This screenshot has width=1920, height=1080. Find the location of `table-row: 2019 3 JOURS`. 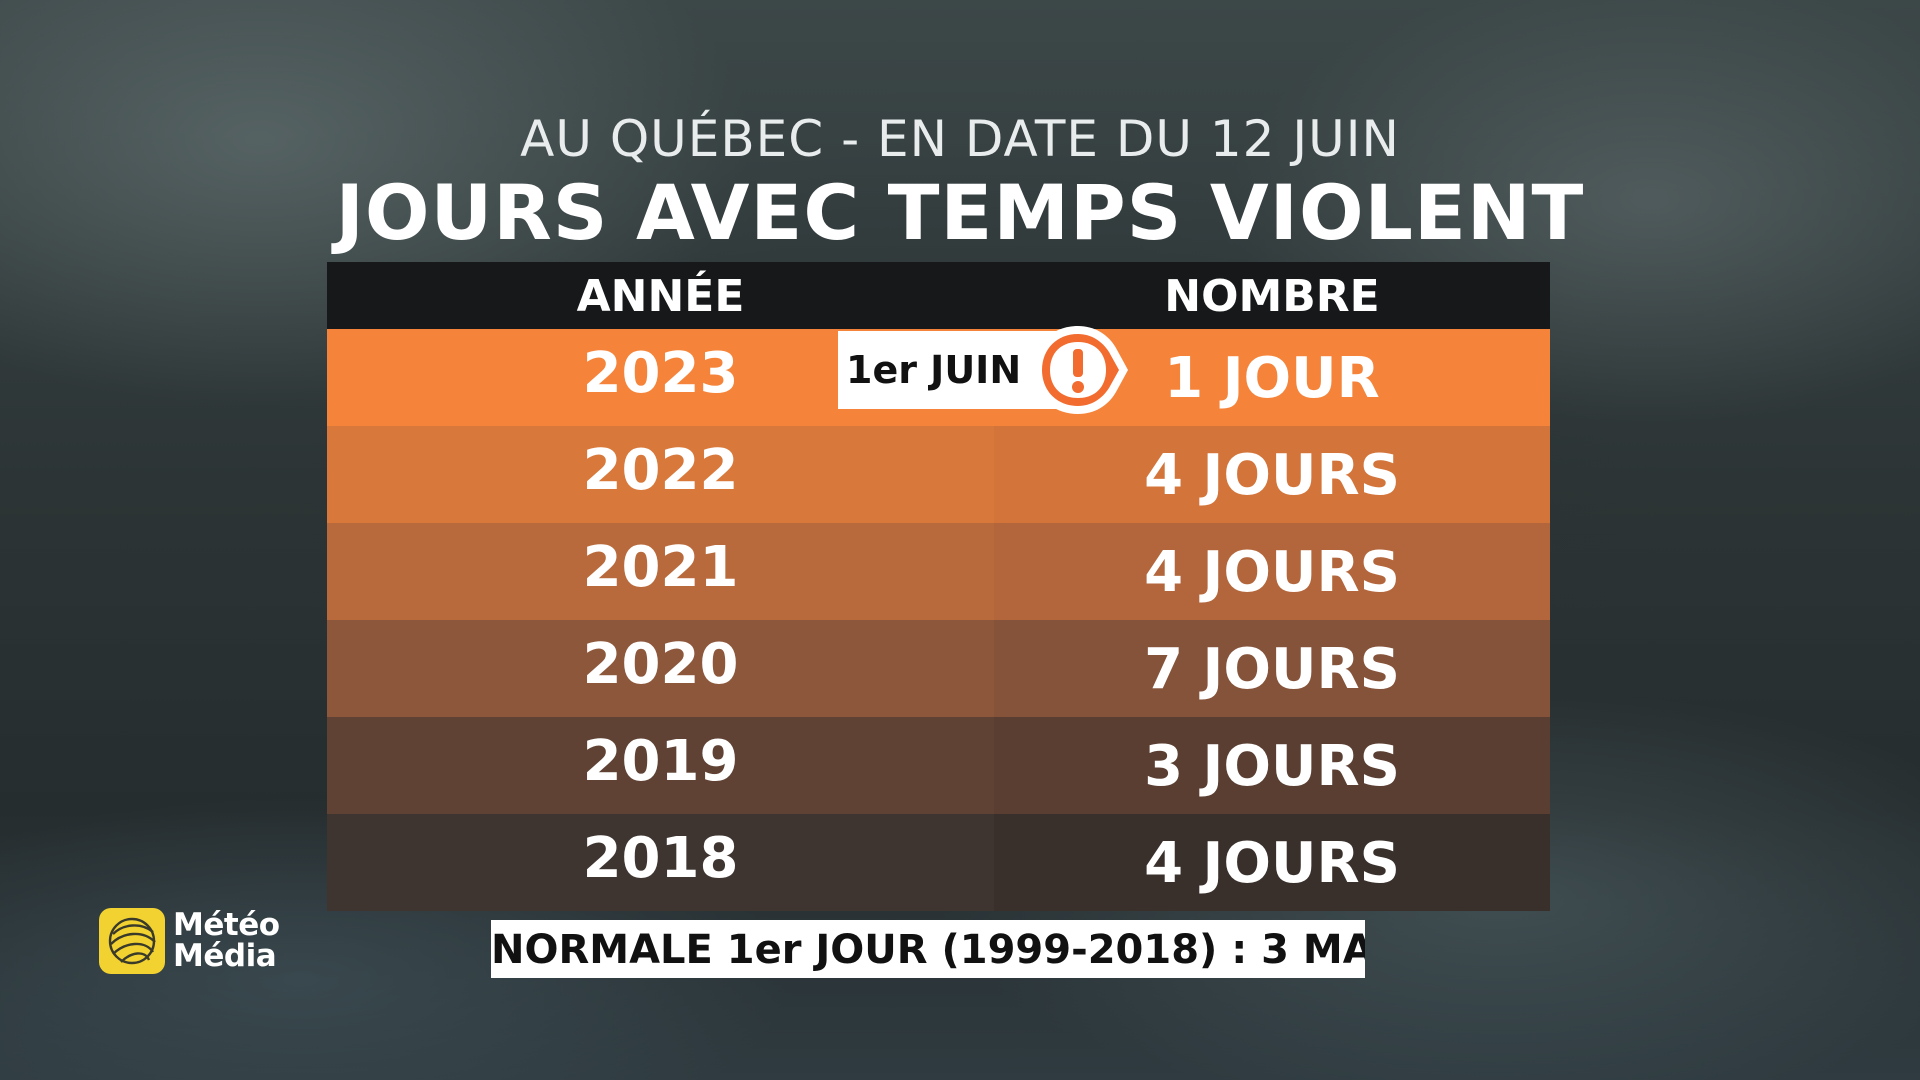

table-row: 2019 3 JOURS is located at coordinates (938, 765).